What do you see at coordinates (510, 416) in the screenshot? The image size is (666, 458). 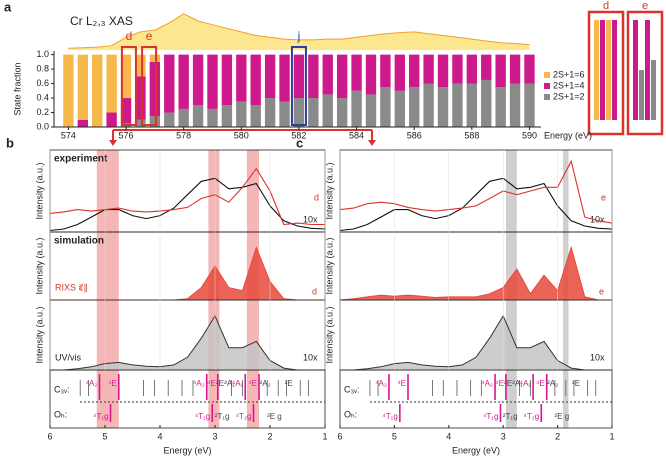 I see `term-label: ²T₁g` at bounding box center [510, 416].